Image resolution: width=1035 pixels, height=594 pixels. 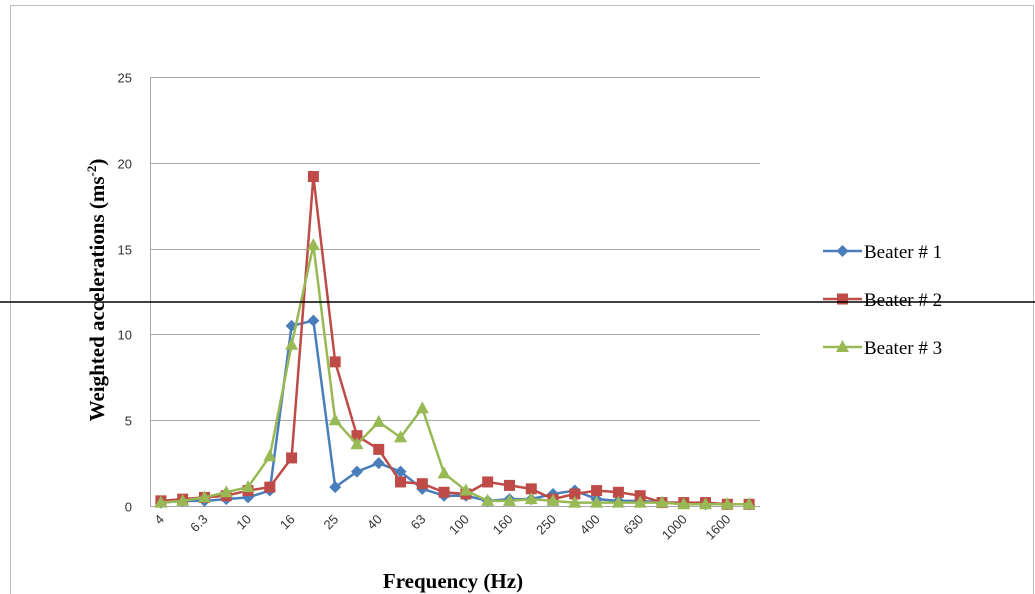 I want to click on x-tick-label: 25, so click(x=330, y=522).